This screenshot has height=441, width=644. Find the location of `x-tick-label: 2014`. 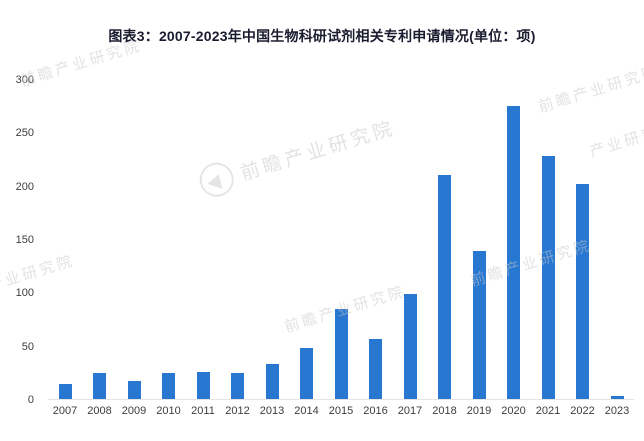

x-tick-label: 2014 is located at coordinates (306, 411).